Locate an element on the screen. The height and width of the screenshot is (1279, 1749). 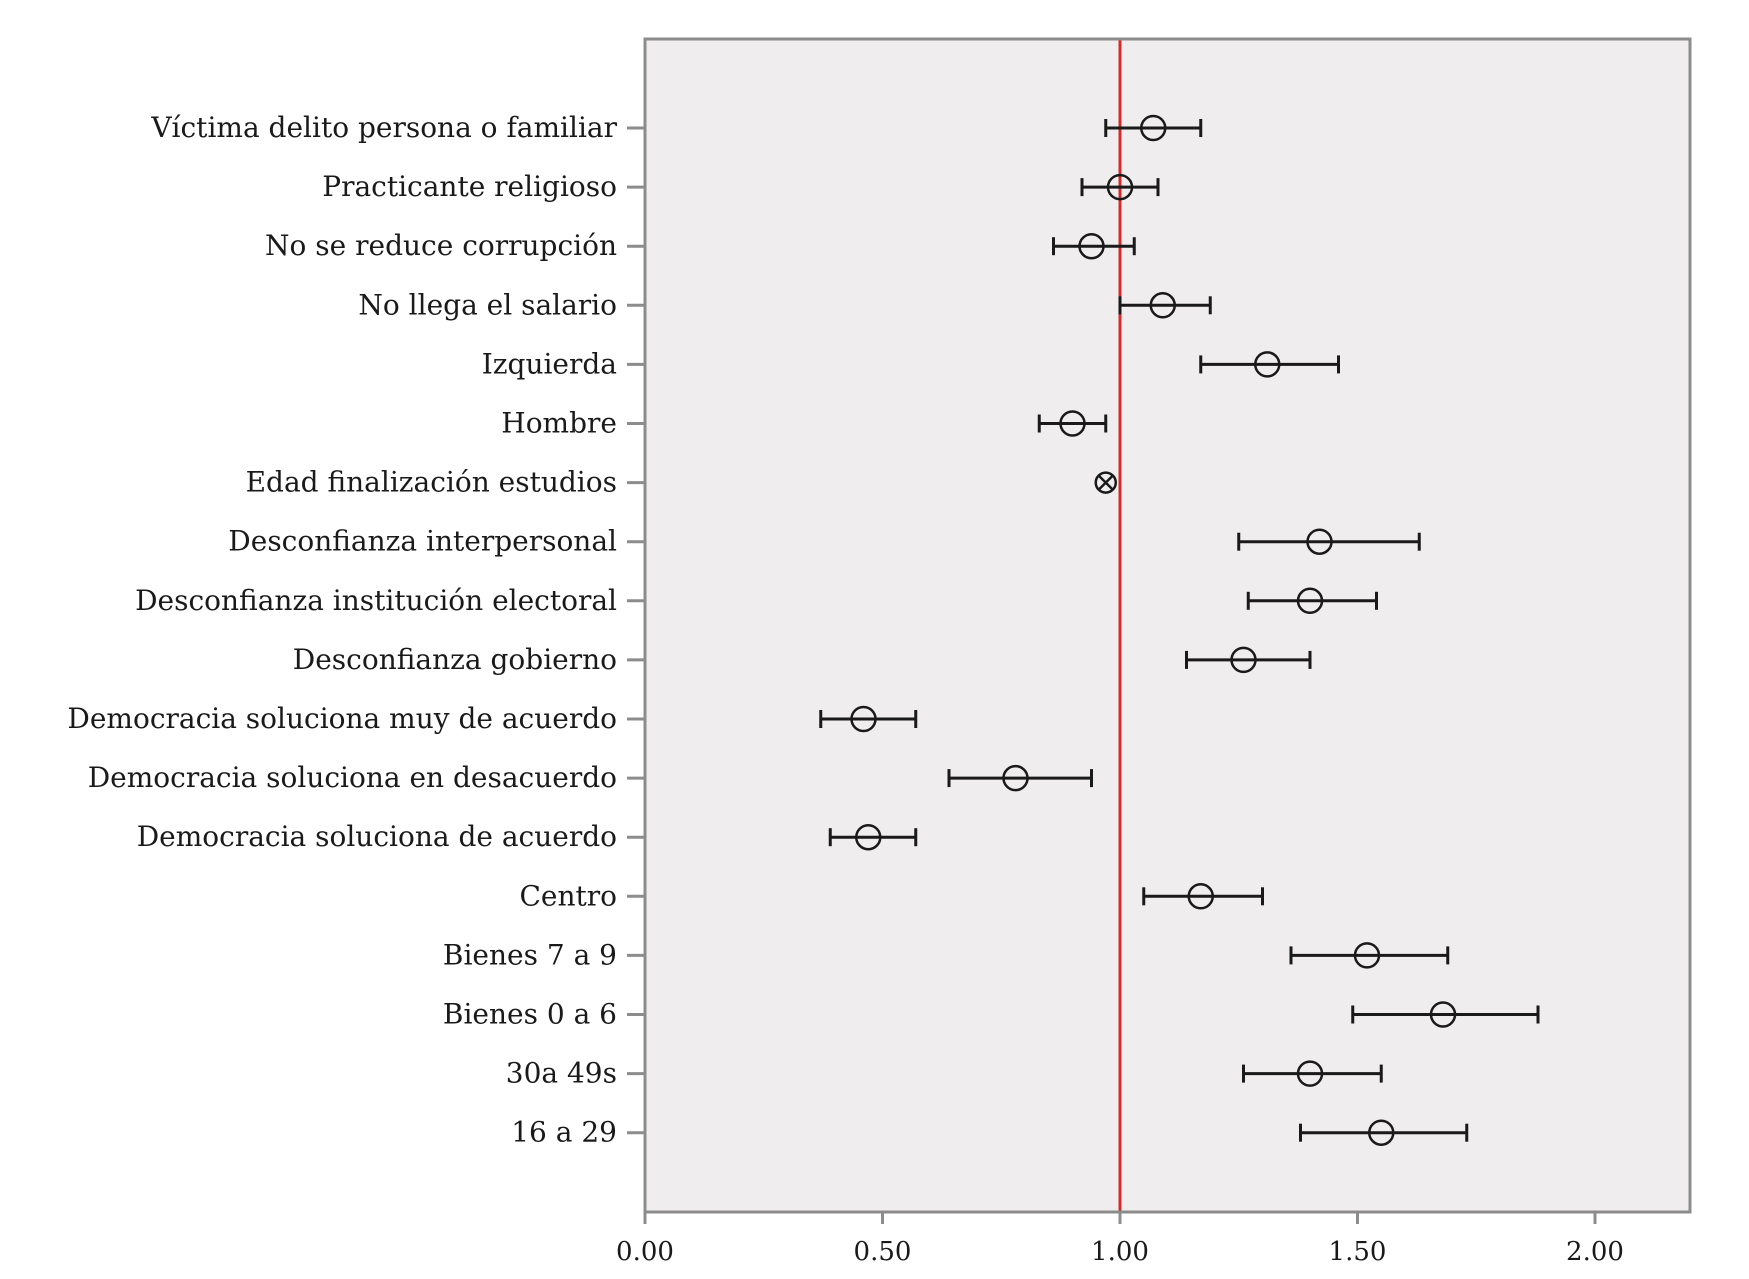
x-tick-label: 1.00 is located at coordinates (1120, 1252).